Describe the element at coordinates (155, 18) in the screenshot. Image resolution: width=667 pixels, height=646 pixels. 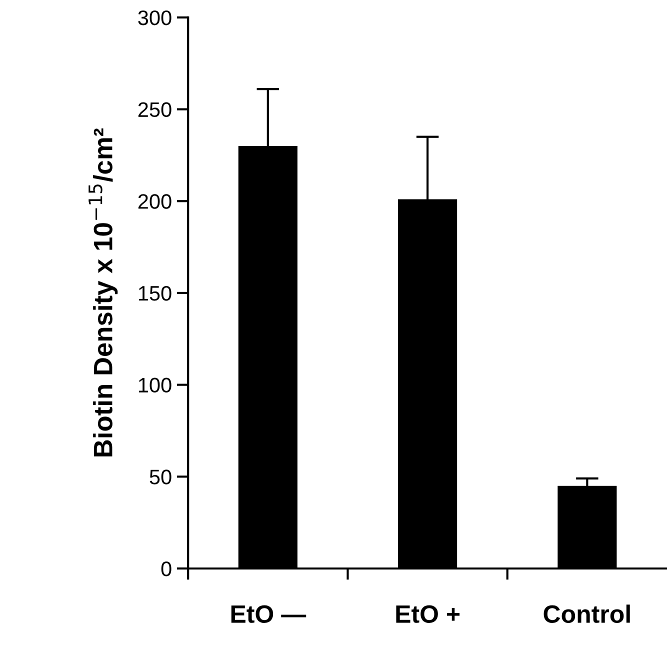
I see `y-tick-label: 300` at that location.